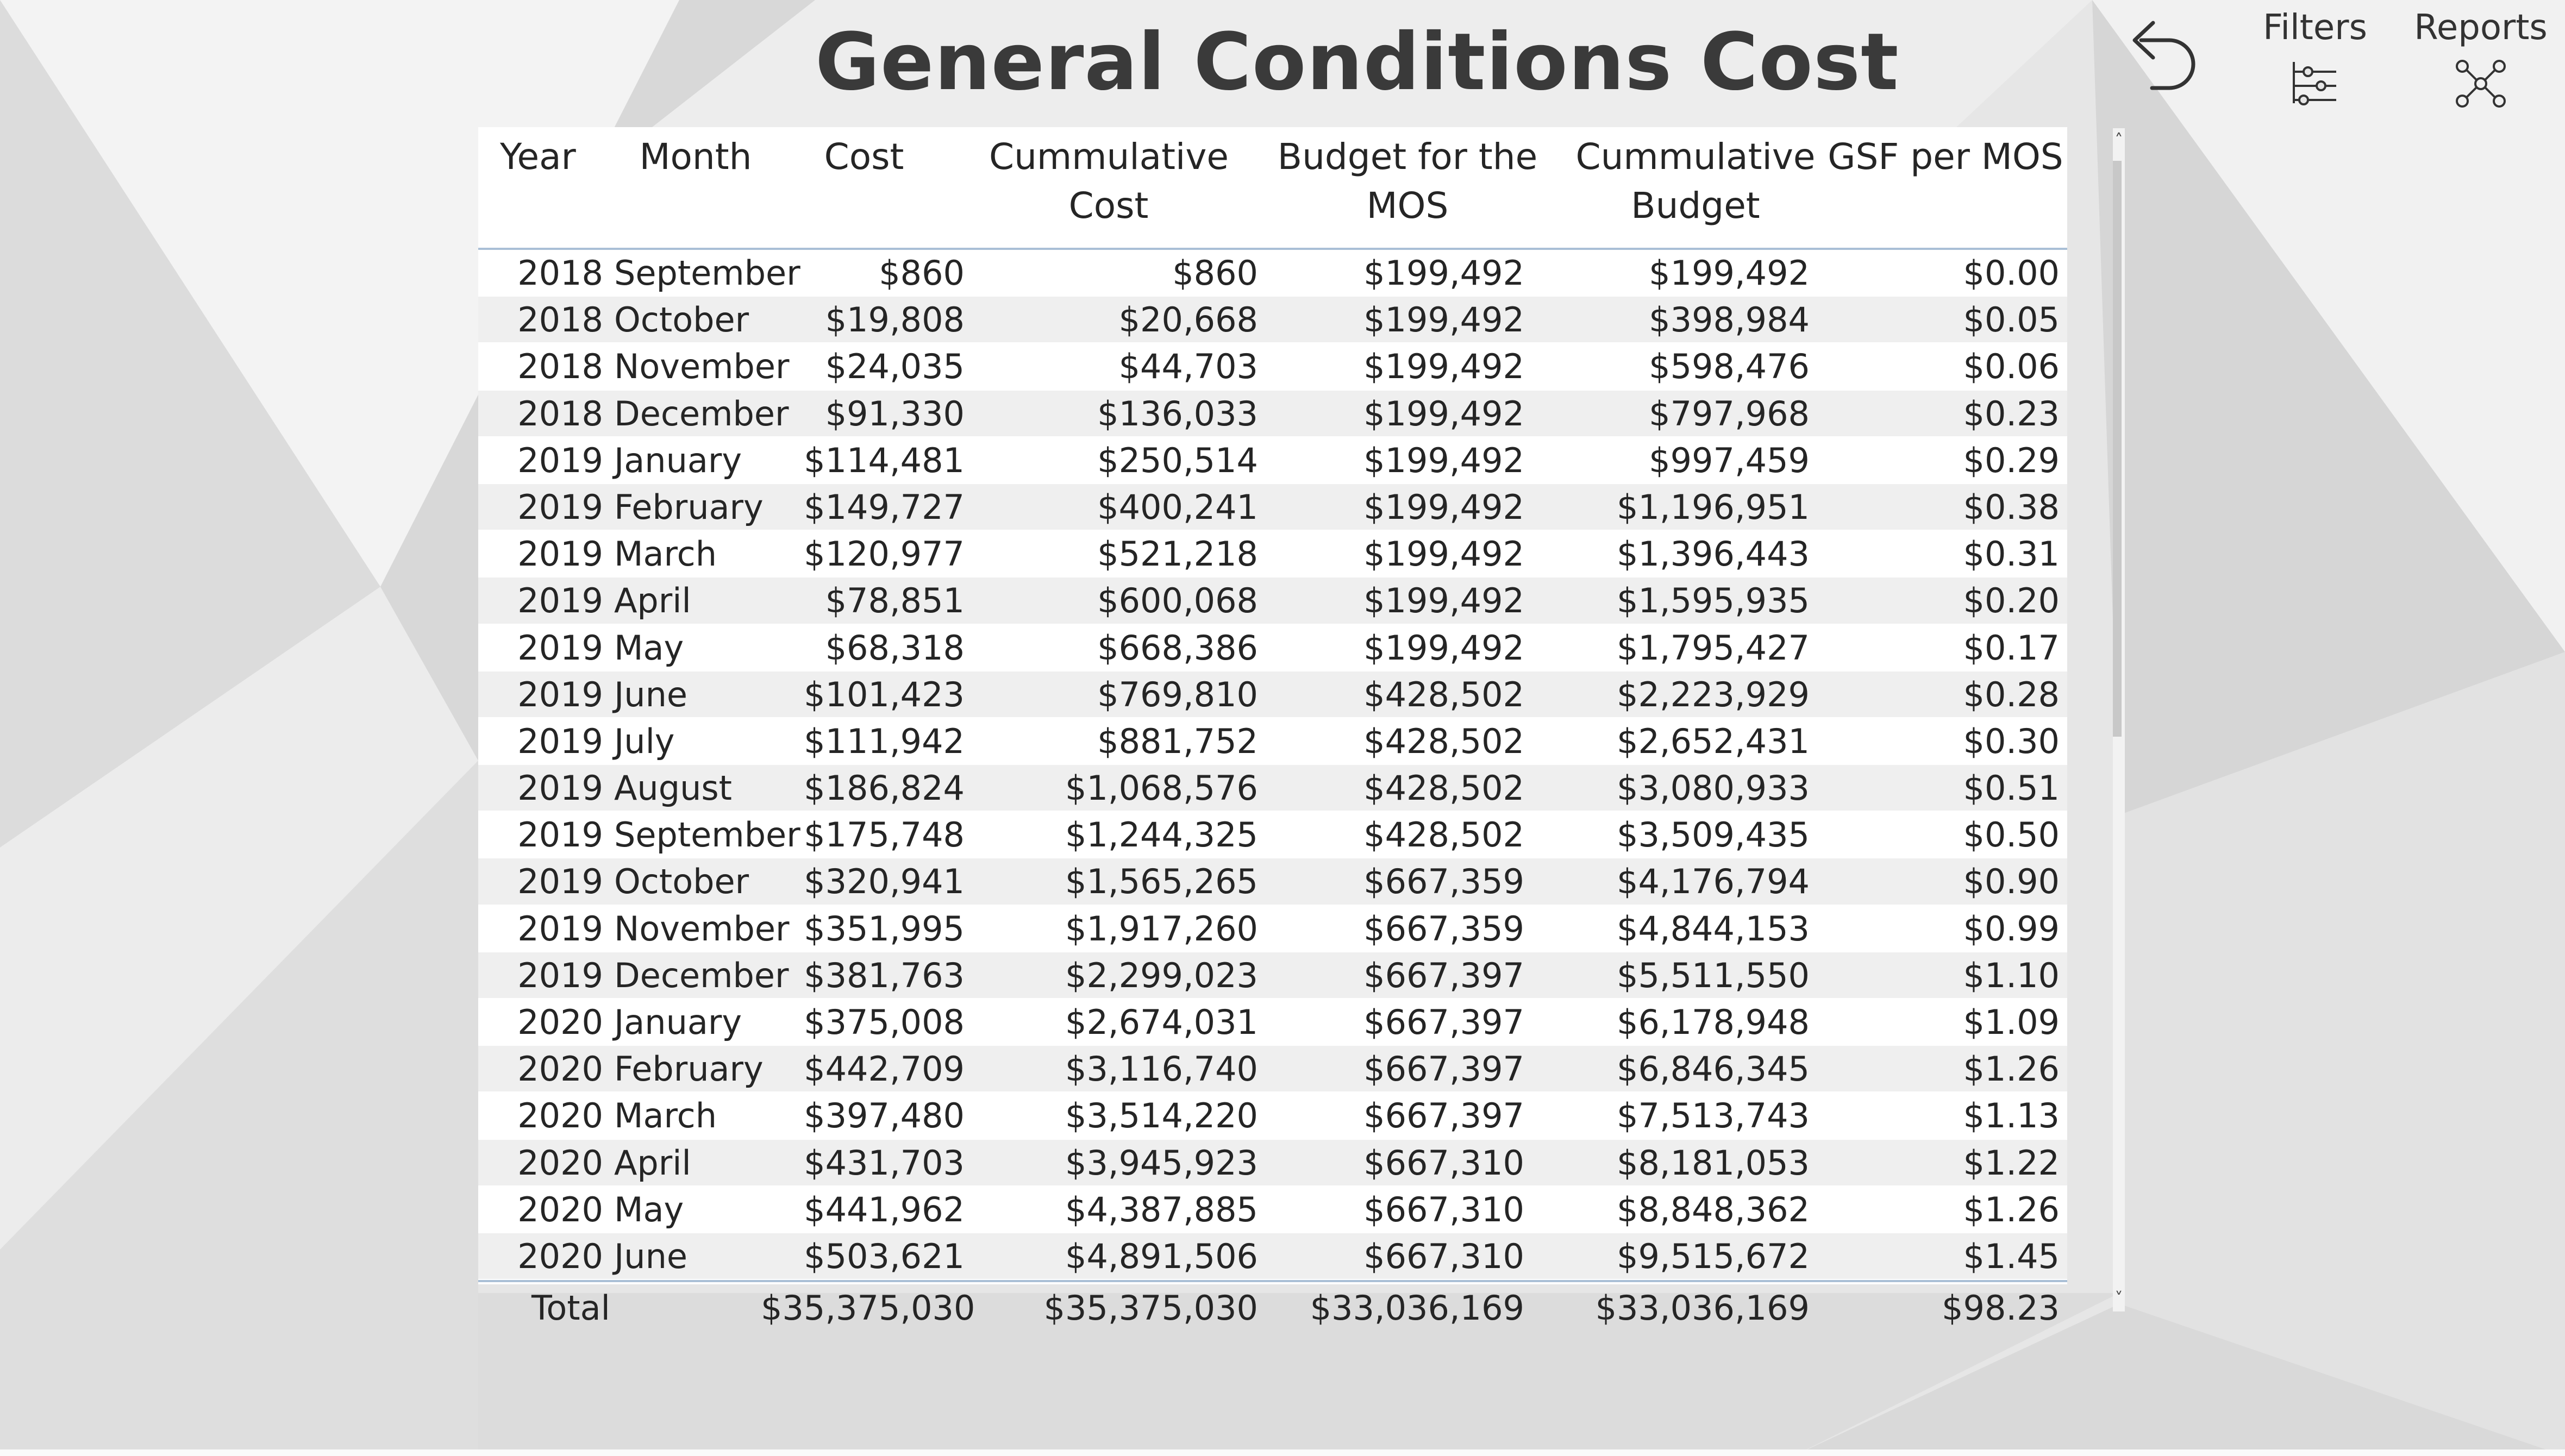  What do you see at coordinates (884, 1209) in the screenshot?
I see `cell-cost: $441,962` at bounding box center [884, 1209].